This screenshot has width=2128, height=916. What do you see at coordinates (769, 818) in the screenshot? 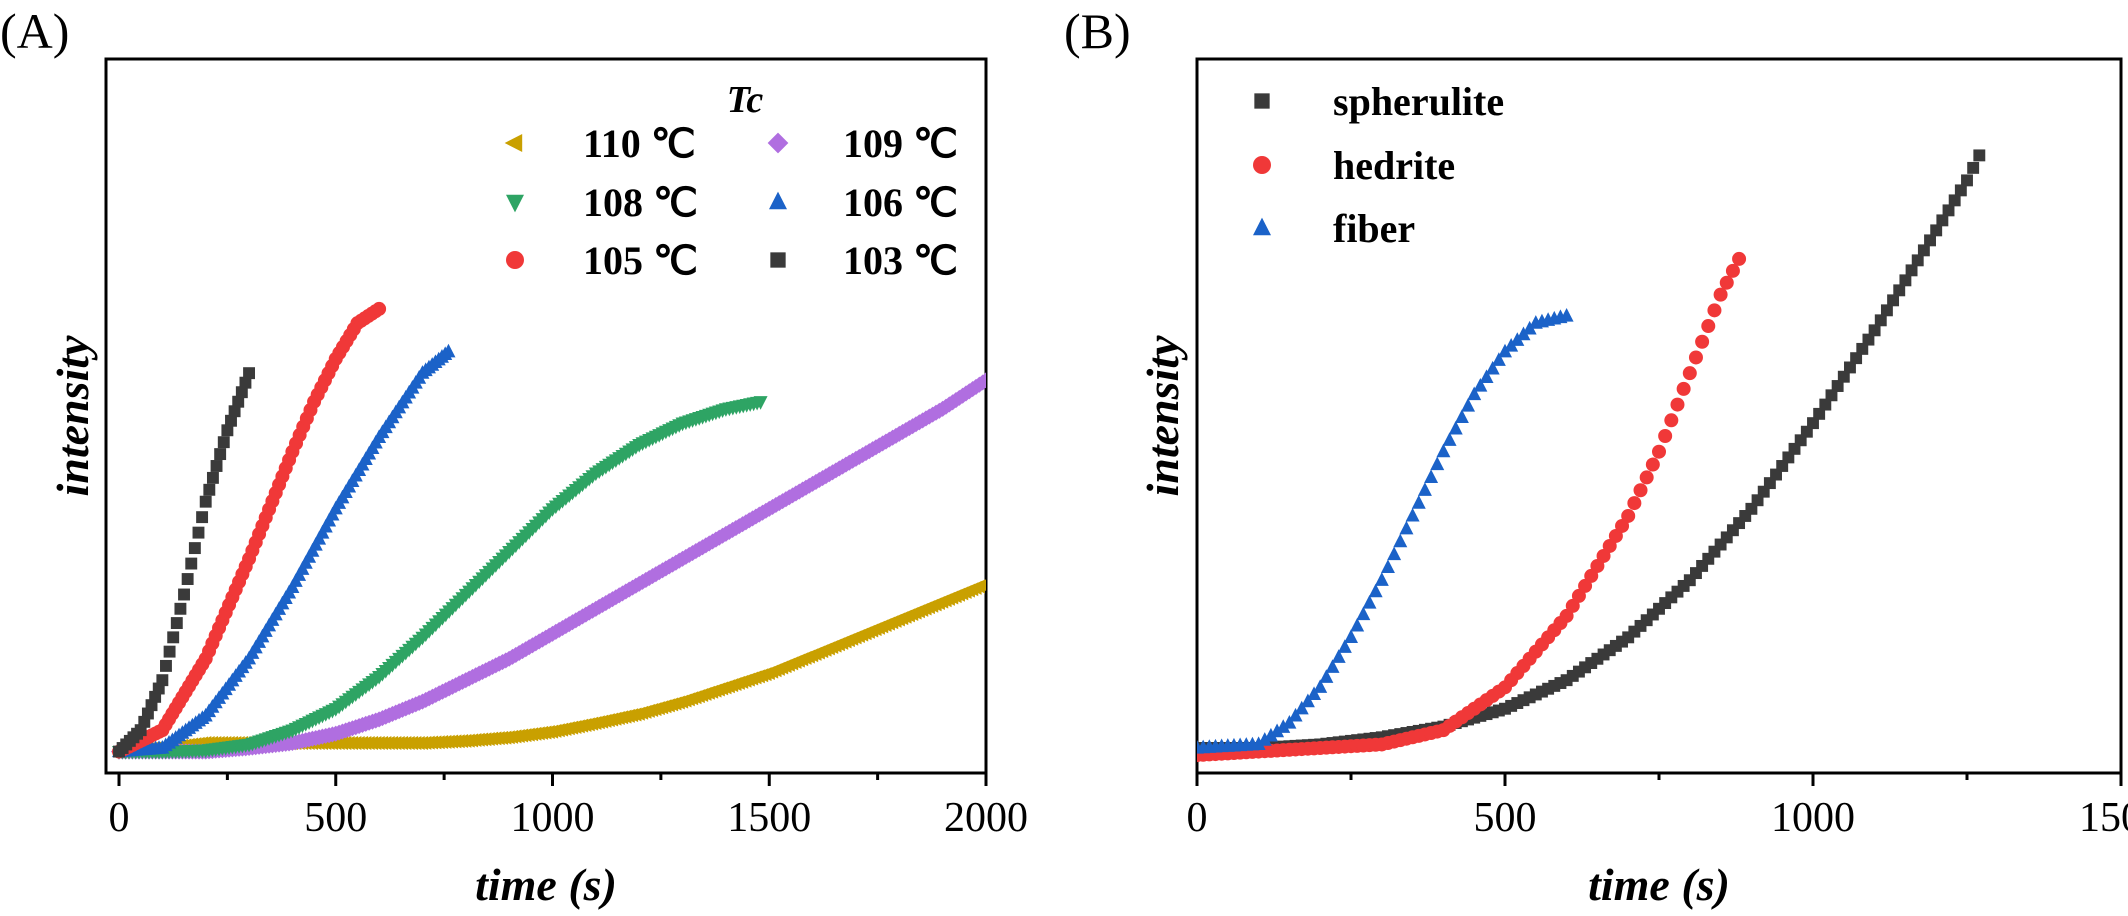
I see `panel-a-x-tick-label: 1500` at bounding box center [769, 818].